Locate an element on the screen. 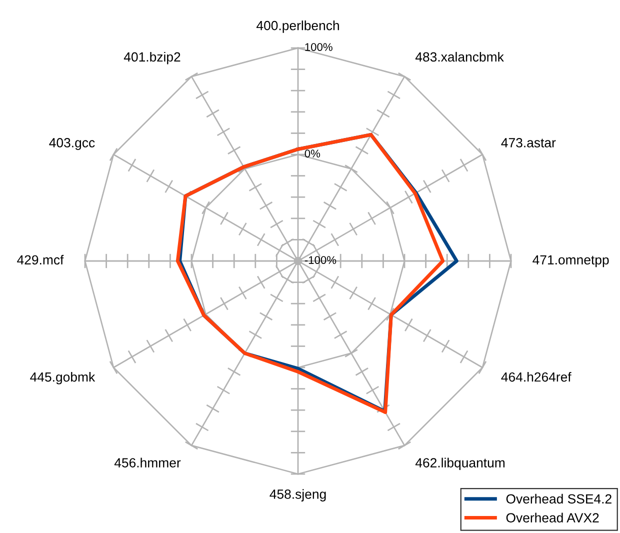 This screenshot has width=620, height=533. spoke-label: 464.h264ref is located at coordinates (536, 377).